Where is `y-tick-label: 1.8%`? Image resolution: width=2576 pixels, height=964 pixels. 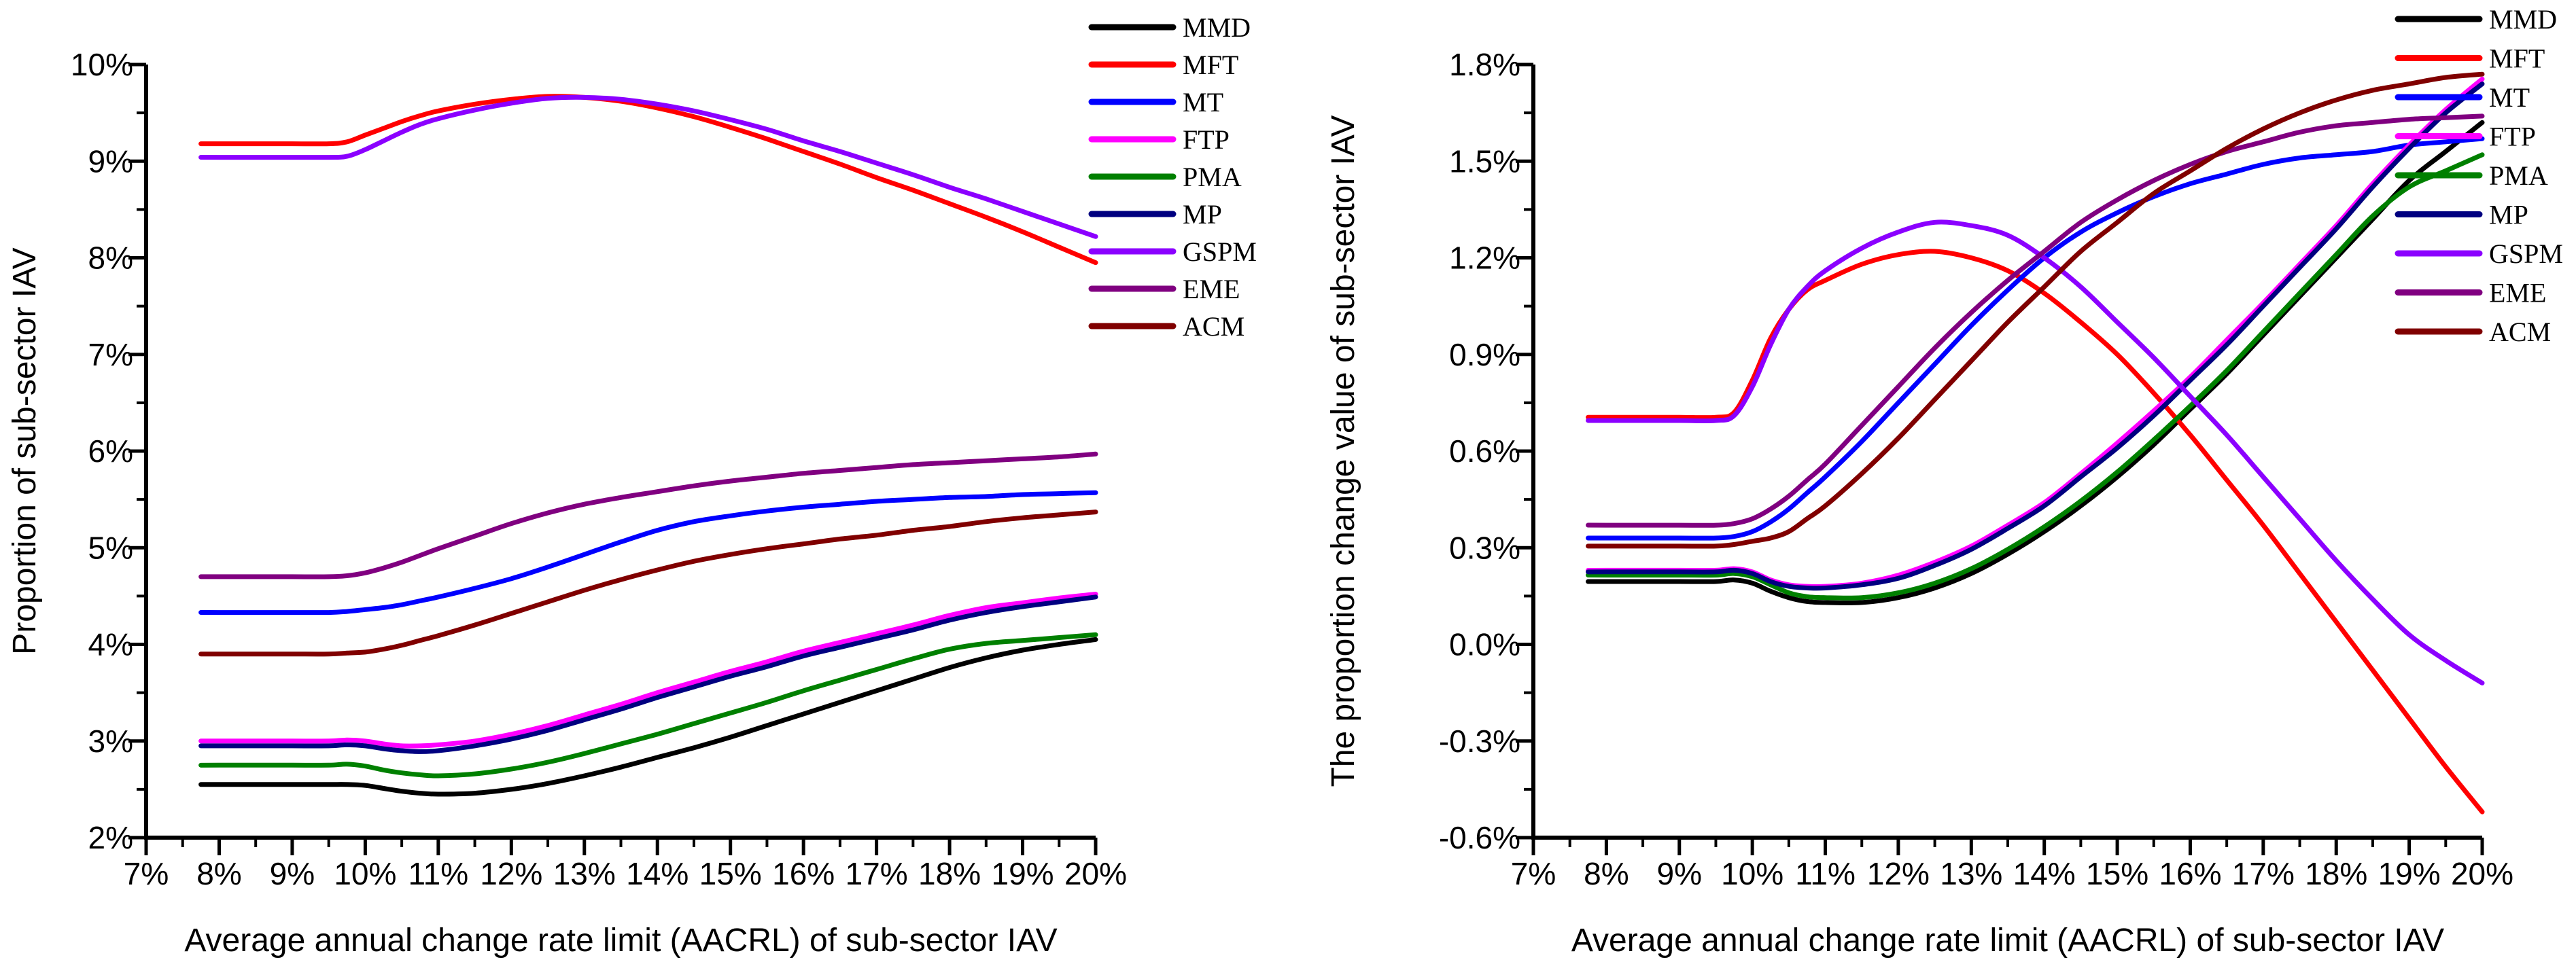 y-tick-label: 1.8% is located at coordinates (1484, 64).